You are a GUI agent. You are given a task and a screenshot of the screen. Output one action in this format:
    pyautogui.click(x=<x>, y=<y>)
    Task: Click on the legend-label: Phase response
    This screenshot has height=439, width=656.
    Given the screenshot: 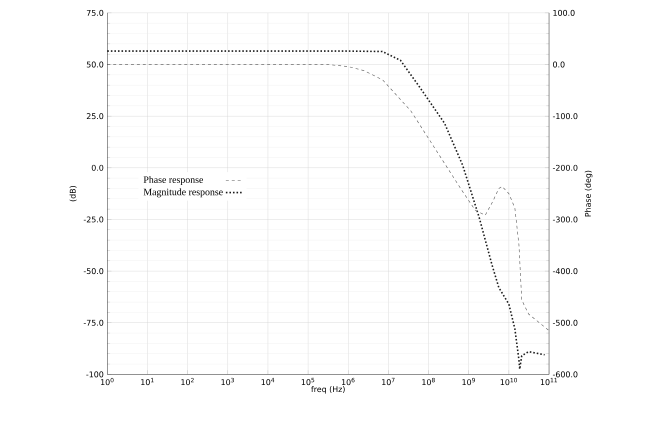 What is the action you would take?
    pyautogui.click(x=174, y=181)
    